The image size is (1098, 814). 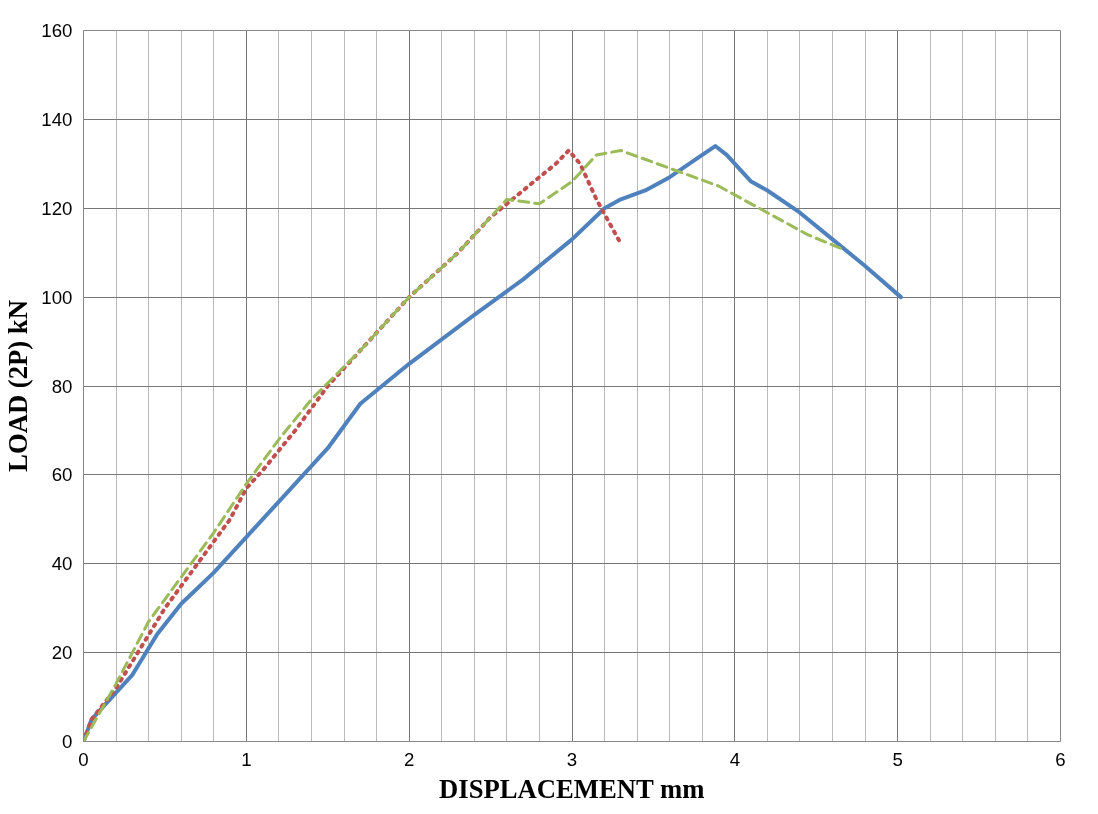 I want to click on x-tick-label: 3, so click(x=572, y=759).